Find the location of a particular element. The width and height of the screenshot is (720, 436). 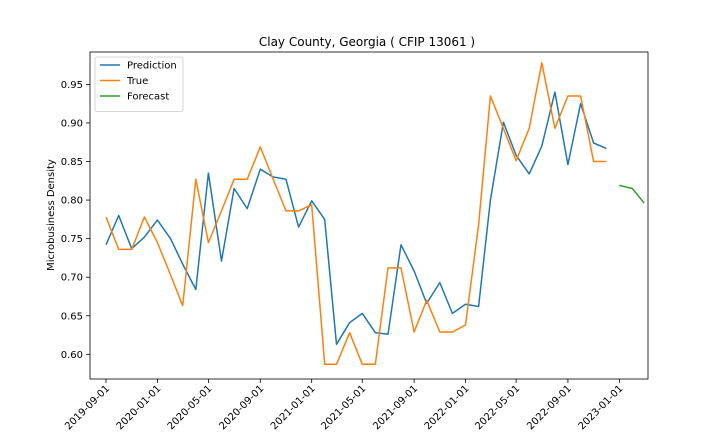

legend-label-forecast: Forecast is located at coordinates (148, 97).